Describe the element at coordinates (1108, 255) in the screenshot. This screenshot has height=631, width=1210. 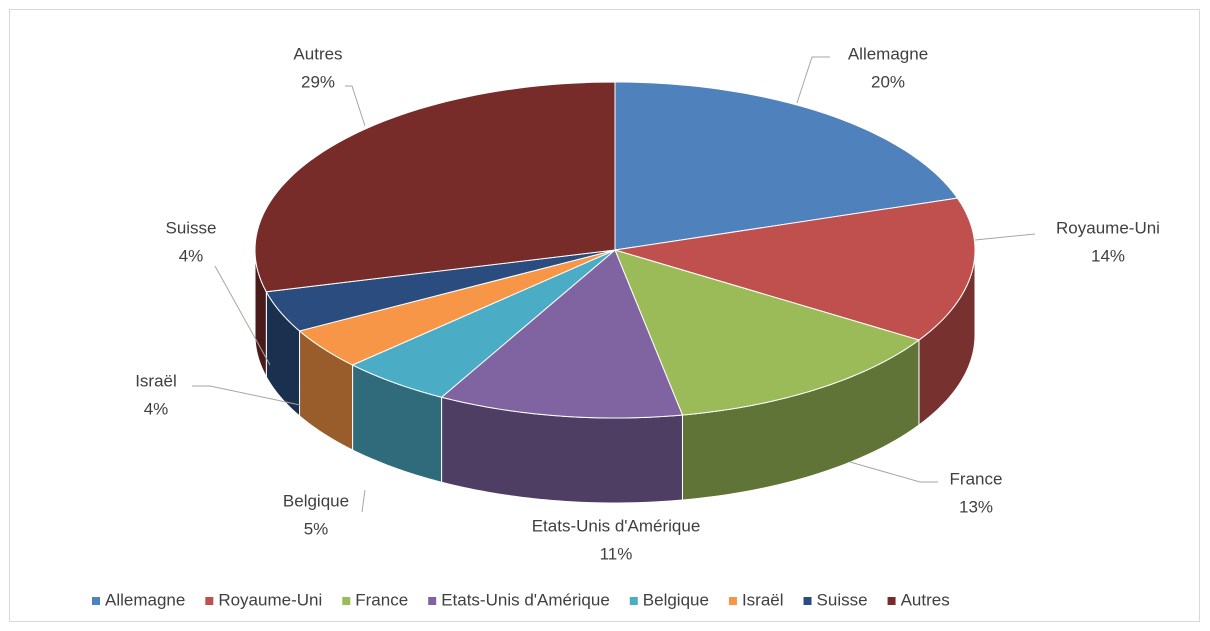
I see `data-label-value: 14%` at that location.